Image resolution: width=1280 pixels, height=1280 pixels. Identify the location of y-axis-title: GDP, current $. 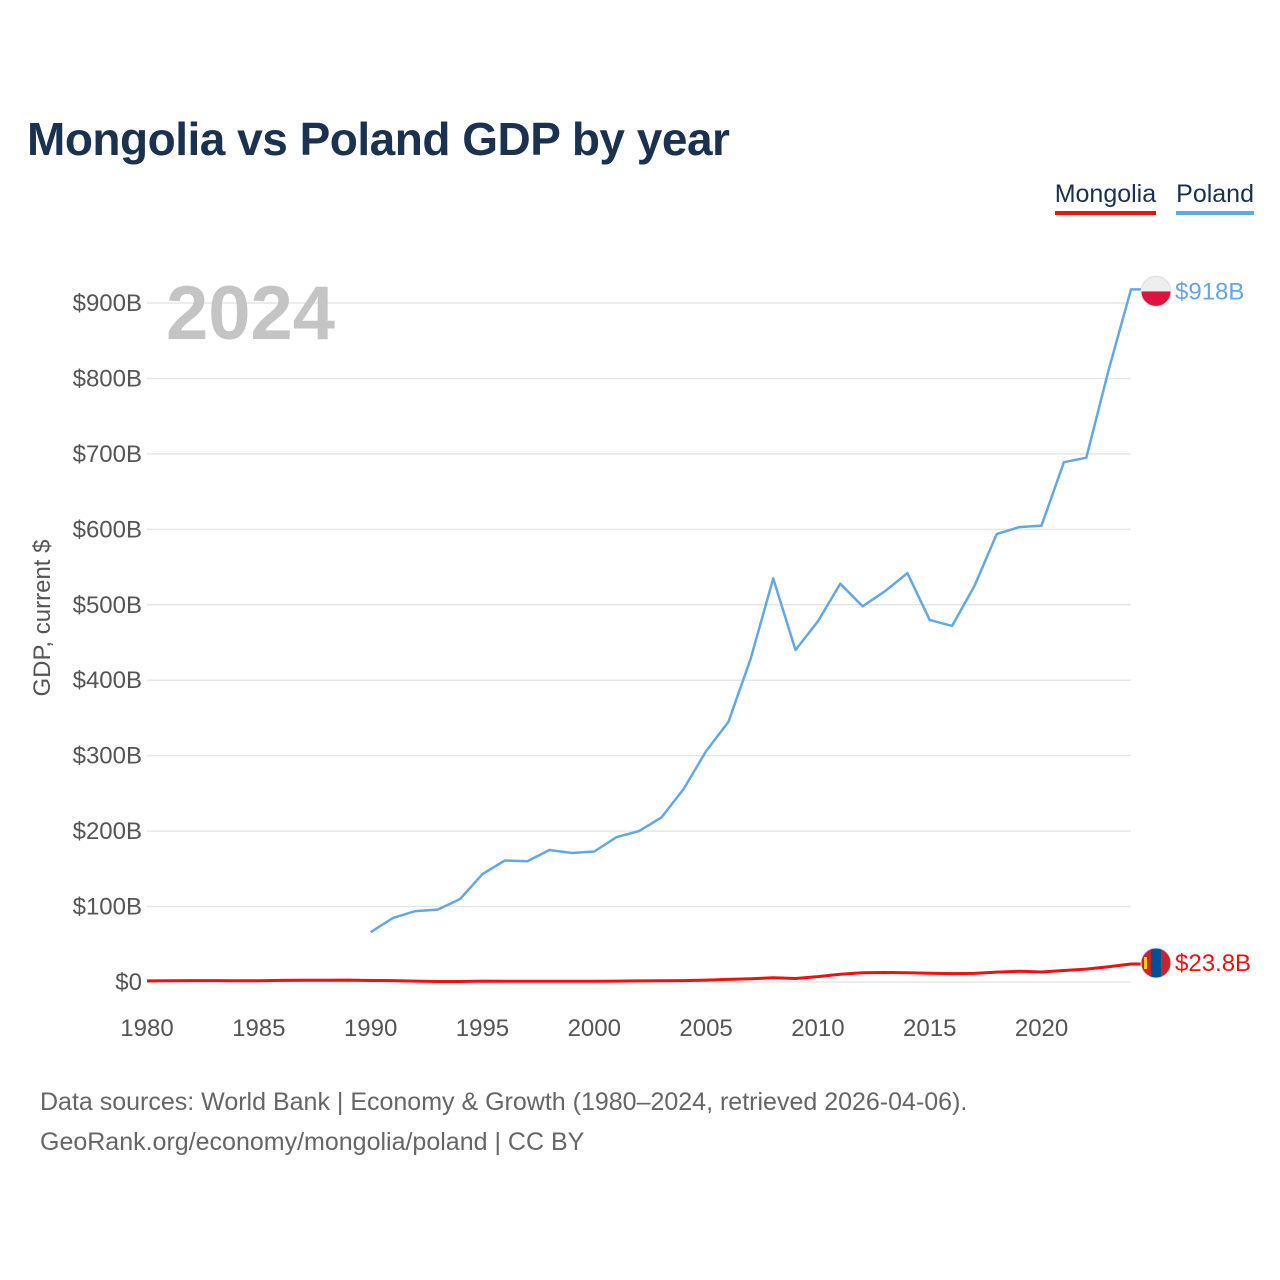
(42, 618).